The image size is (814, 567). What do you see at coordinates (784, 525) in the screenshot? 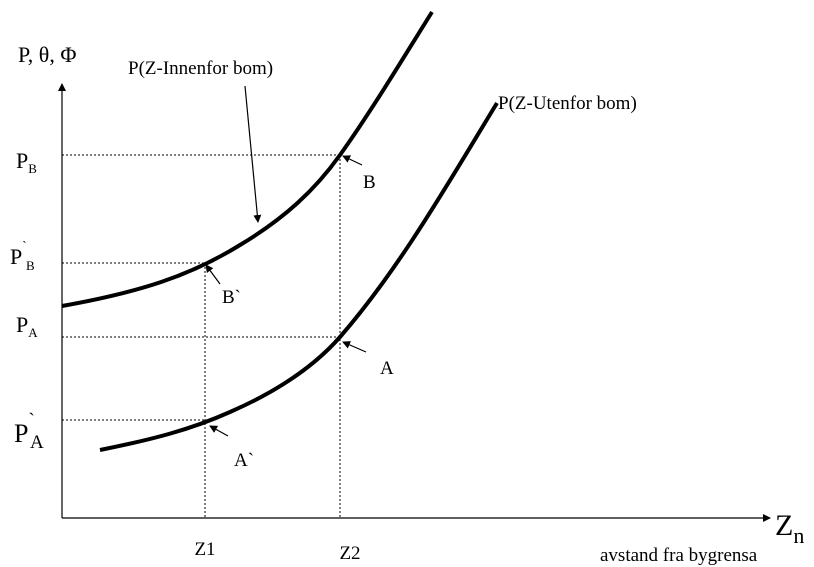
I see `x-axis-main: Z` at bounding box center [784, 525].